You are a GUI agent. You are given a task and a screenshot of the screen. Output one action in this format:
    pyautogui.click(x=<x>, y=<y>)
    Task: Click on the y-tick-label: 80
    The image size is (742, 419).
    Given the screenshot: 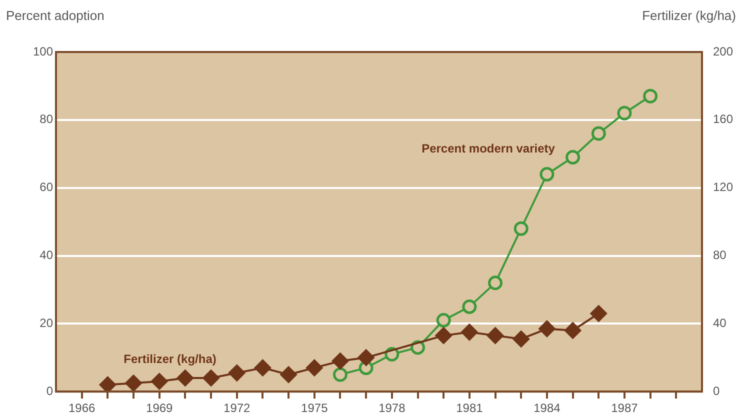 What is the action you would take?
    pyautogui.click(x=47, y=119)
    